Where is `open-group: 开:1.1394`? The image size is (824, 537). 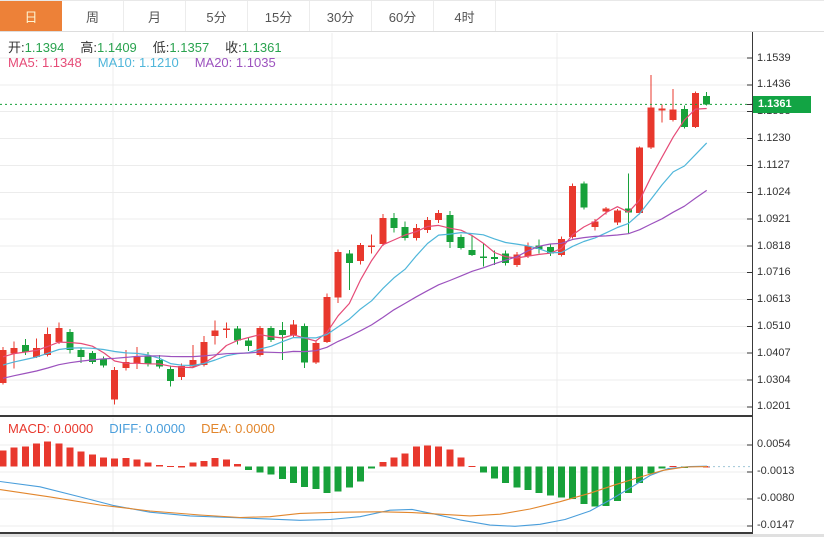
open-group: 开:1.1394 is located at coordinates (36, 47).